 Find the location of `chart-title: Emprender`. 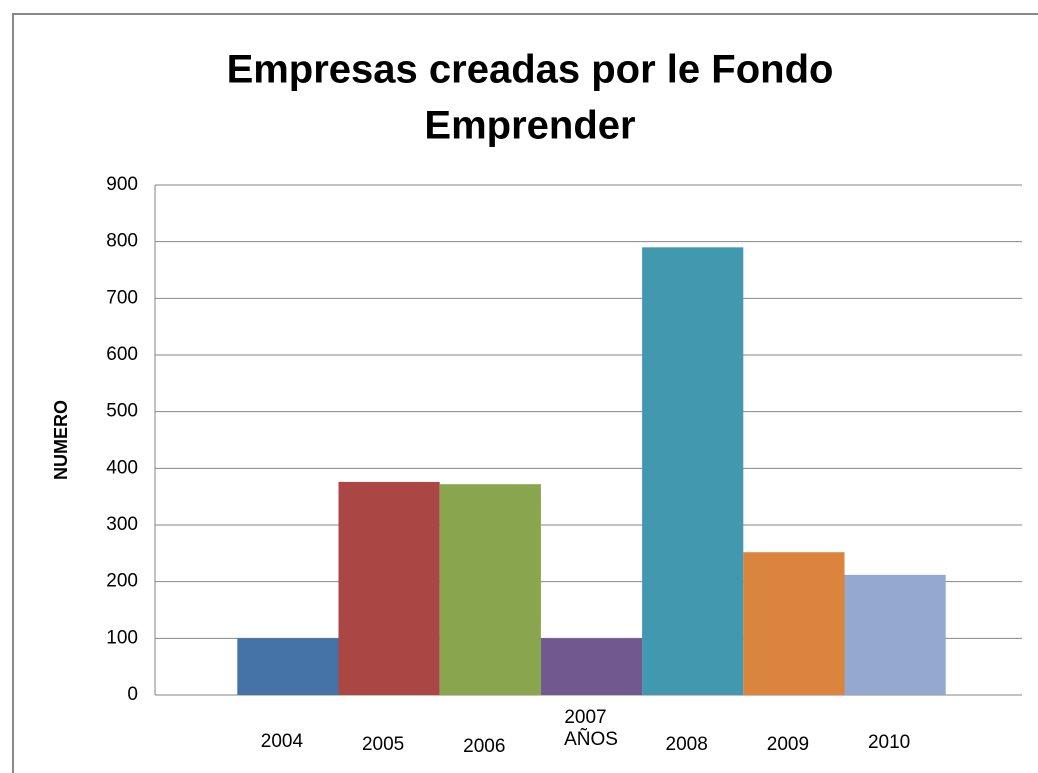

chart-title: Emprender is located at coordinates (529, 126).